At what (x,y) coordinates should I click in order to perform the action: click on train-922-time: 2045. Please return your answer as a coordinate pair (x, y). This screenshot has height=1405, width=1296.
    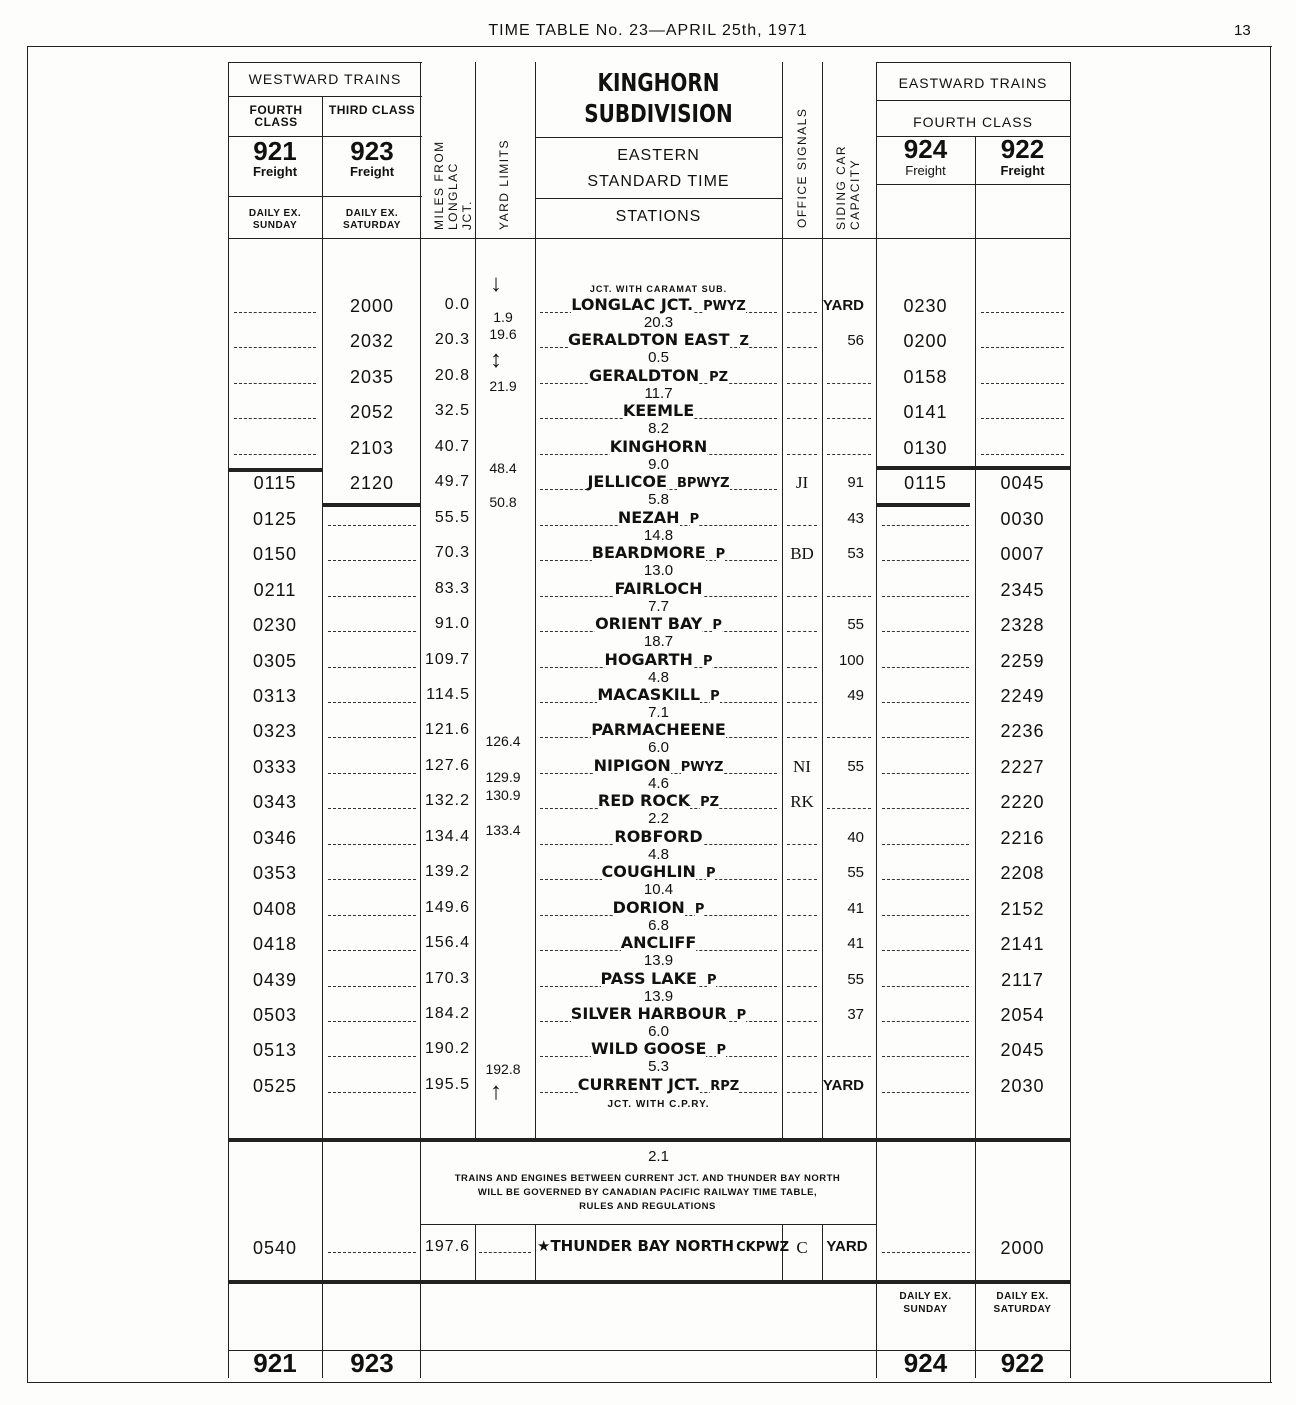
    Looking at the image, I should click on (1022, 1050).